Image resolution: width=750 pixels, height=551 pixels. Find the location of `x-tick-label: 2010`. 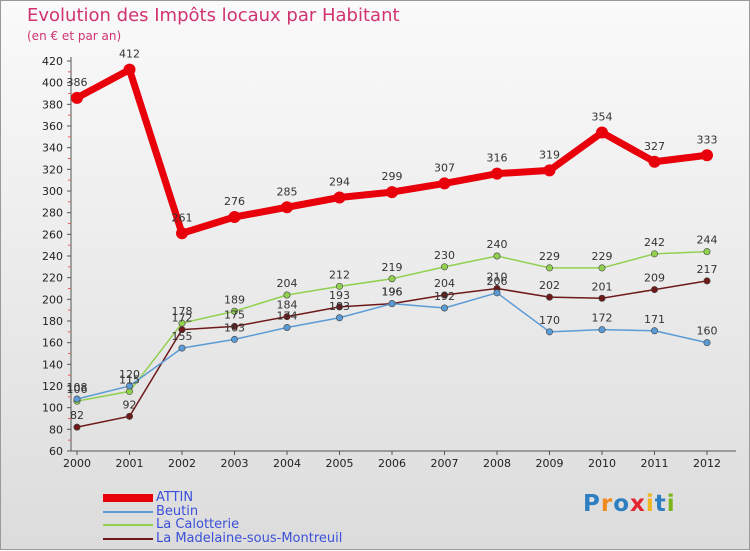

x-tick-label: 2010 is located at coordinates (602, 463).